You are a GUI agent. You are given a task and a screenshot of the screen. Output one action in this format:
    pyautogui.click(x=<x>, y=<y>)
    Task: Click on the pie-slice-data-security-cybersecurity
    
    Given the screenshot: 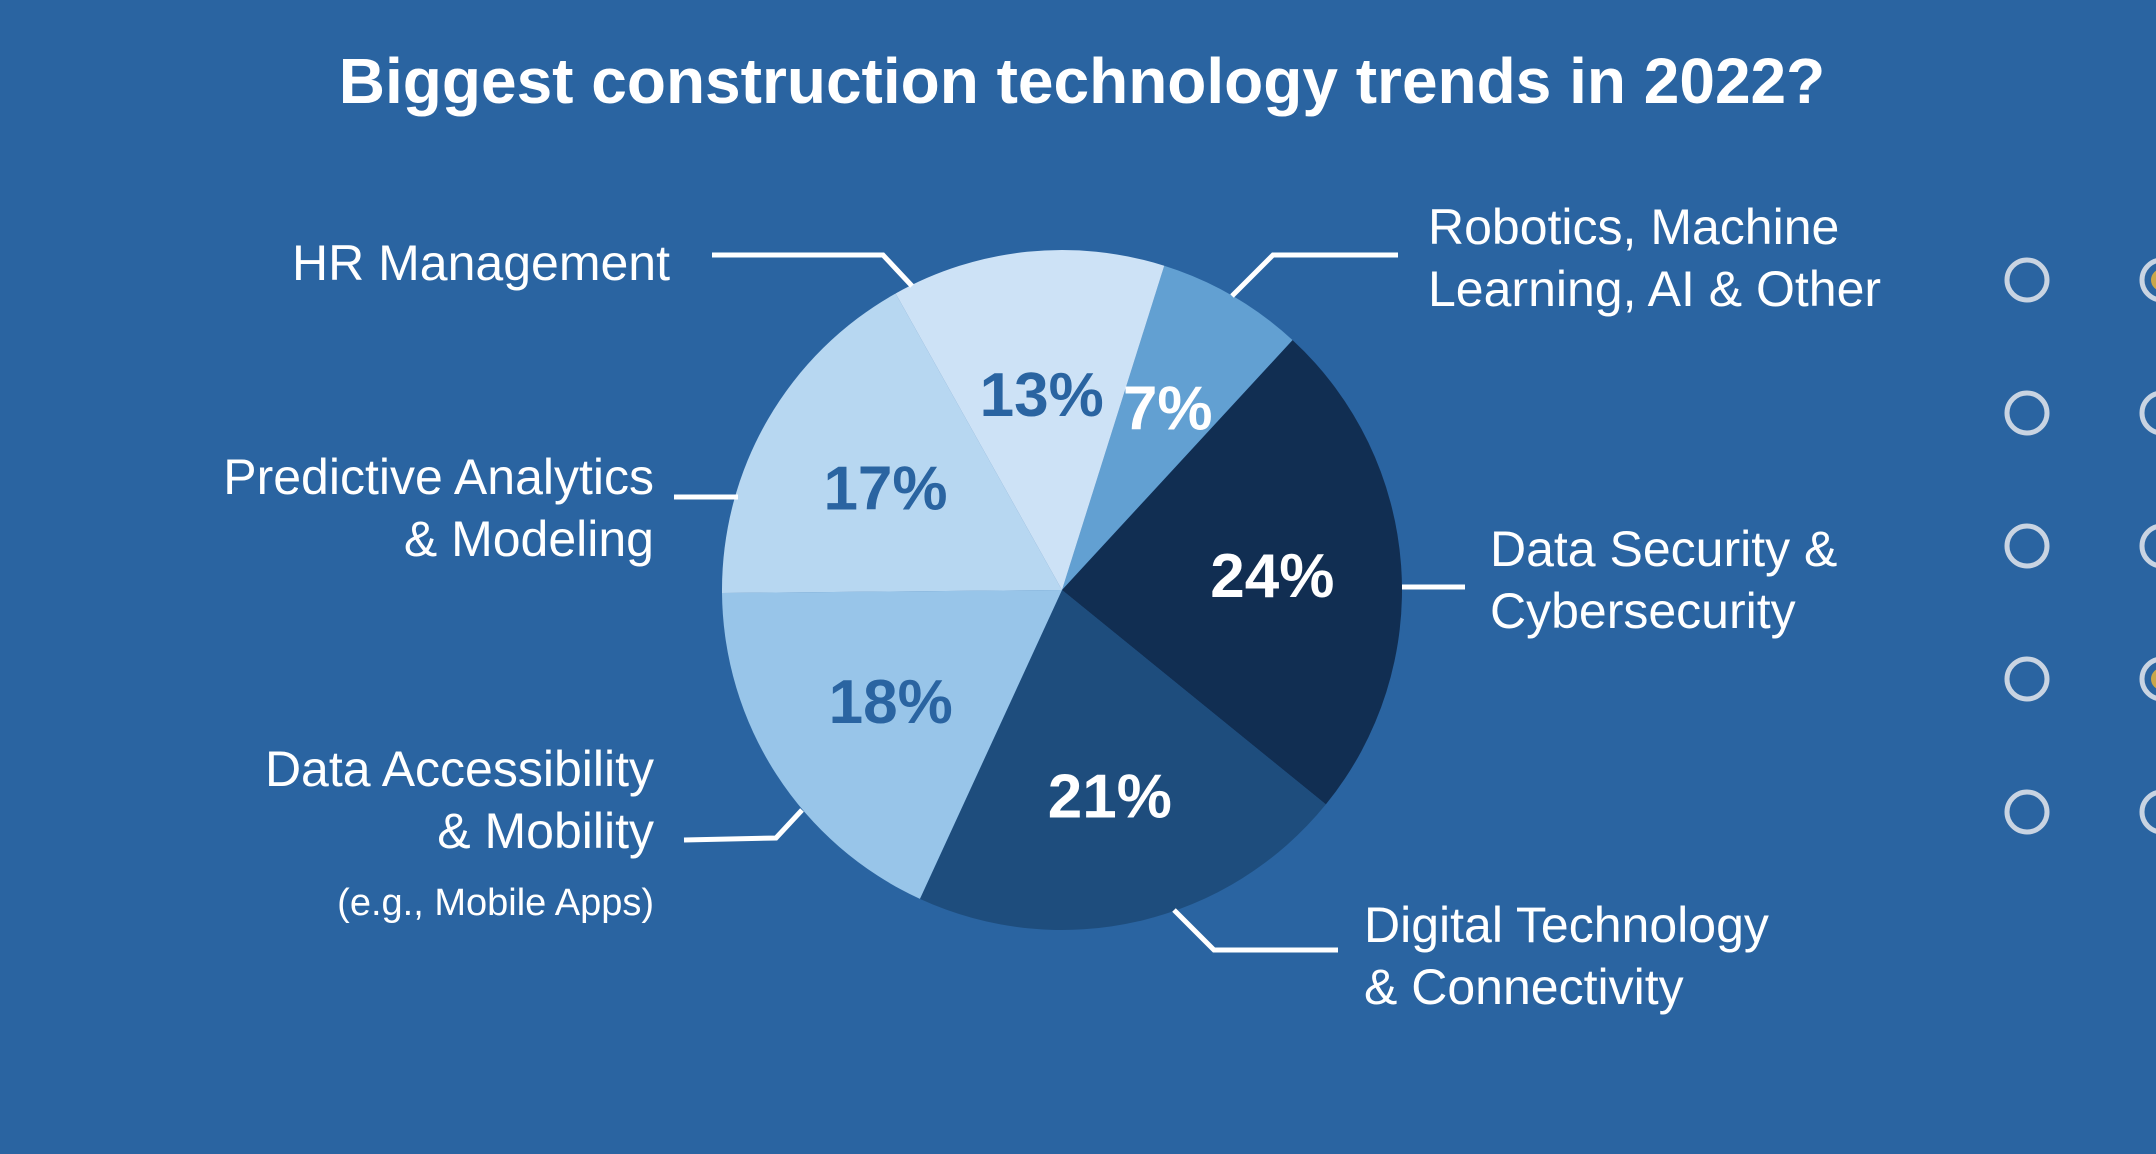 What is the action you would take?
    pyautogui.click(x=1232, y=572)
    